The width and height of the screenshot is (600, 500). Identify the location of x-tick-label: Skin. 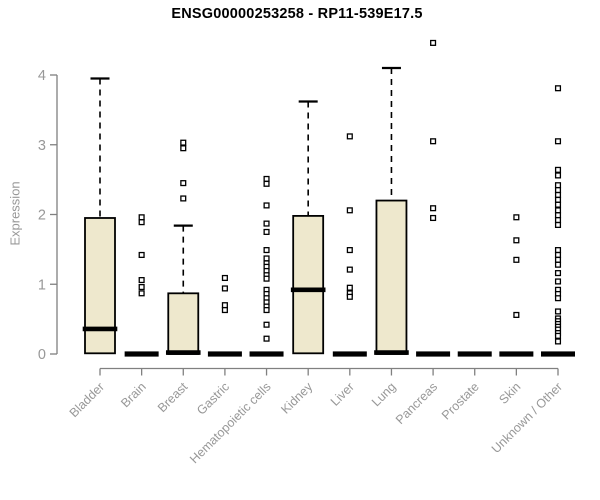
(509, 393).